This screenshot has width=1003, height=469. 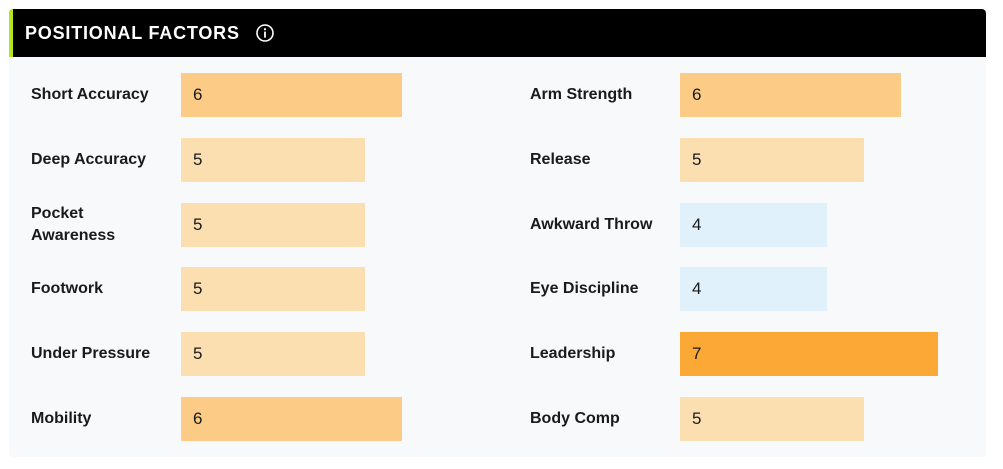 What do you see at coordinates (67, 288) in the screenshot?
I see `factor-label: Footwork` at bounding box center [67, 288].